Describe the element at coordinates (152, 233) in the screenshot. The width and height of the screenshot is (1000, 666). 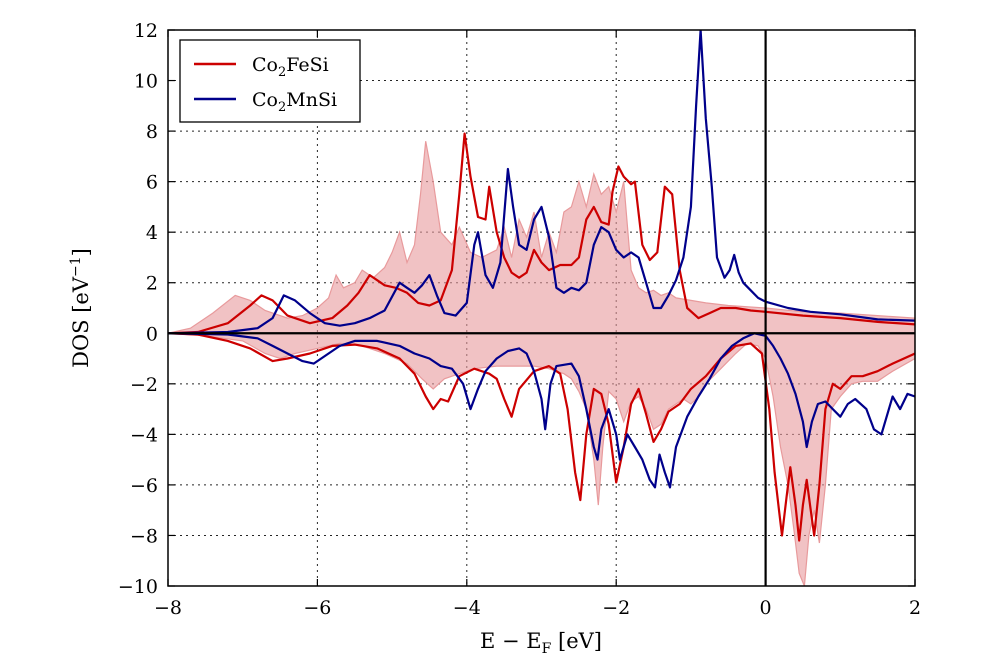
I see `y-tick-label: 4` at that location.